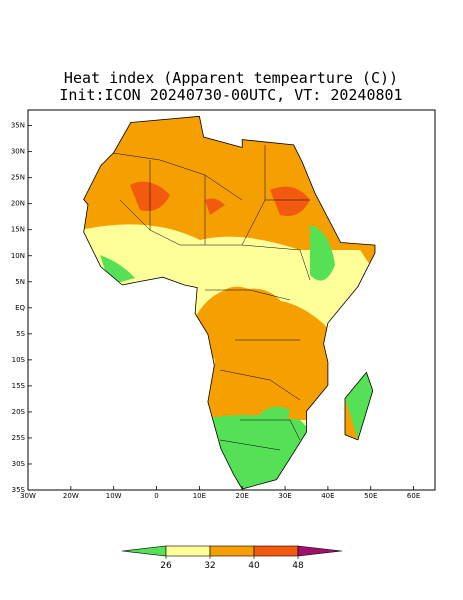 The height and width of the screenshot is (600, 463). I want to click on colorbar-tick-label: 32, so click(209, 566).